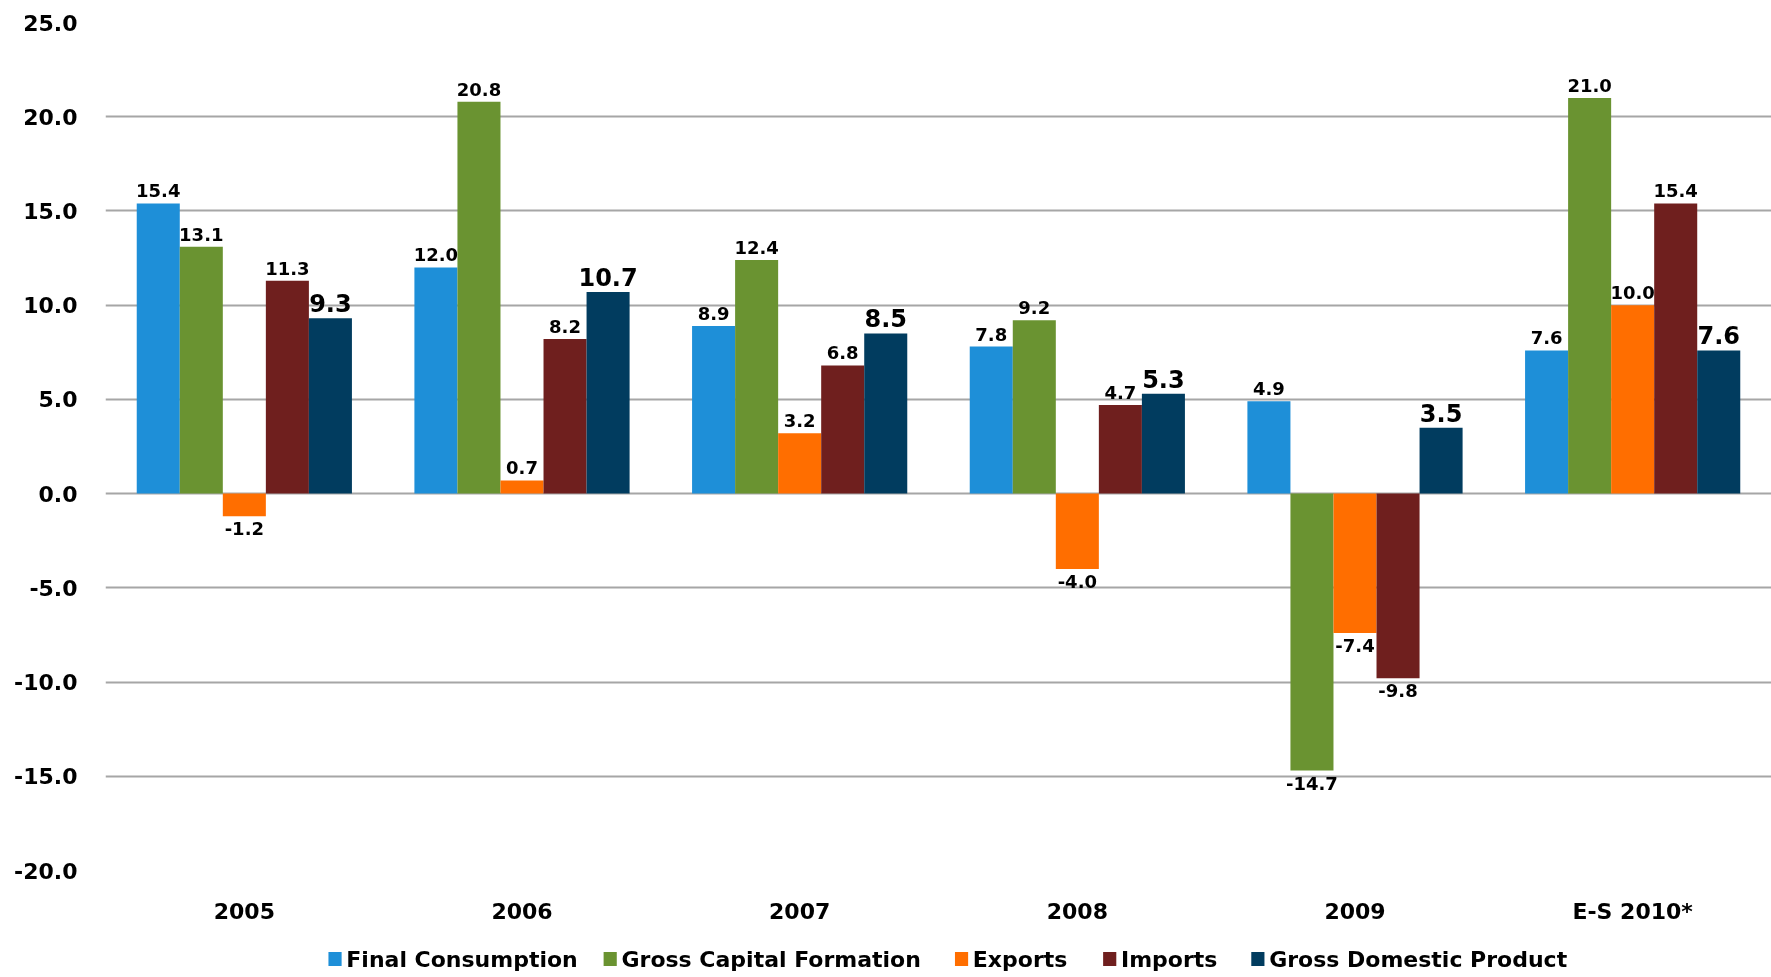  I want to click on legend-label: Exports, so click(1020, 959).